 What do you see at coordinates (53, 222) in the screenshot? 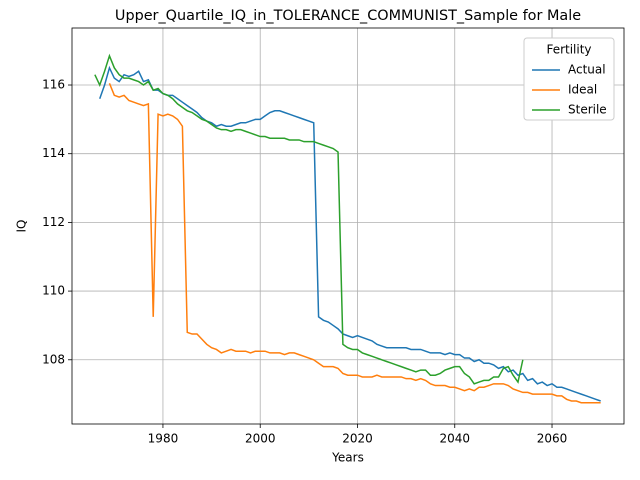
I see `y-tick-label: 112` at bounding box center [53, 222].